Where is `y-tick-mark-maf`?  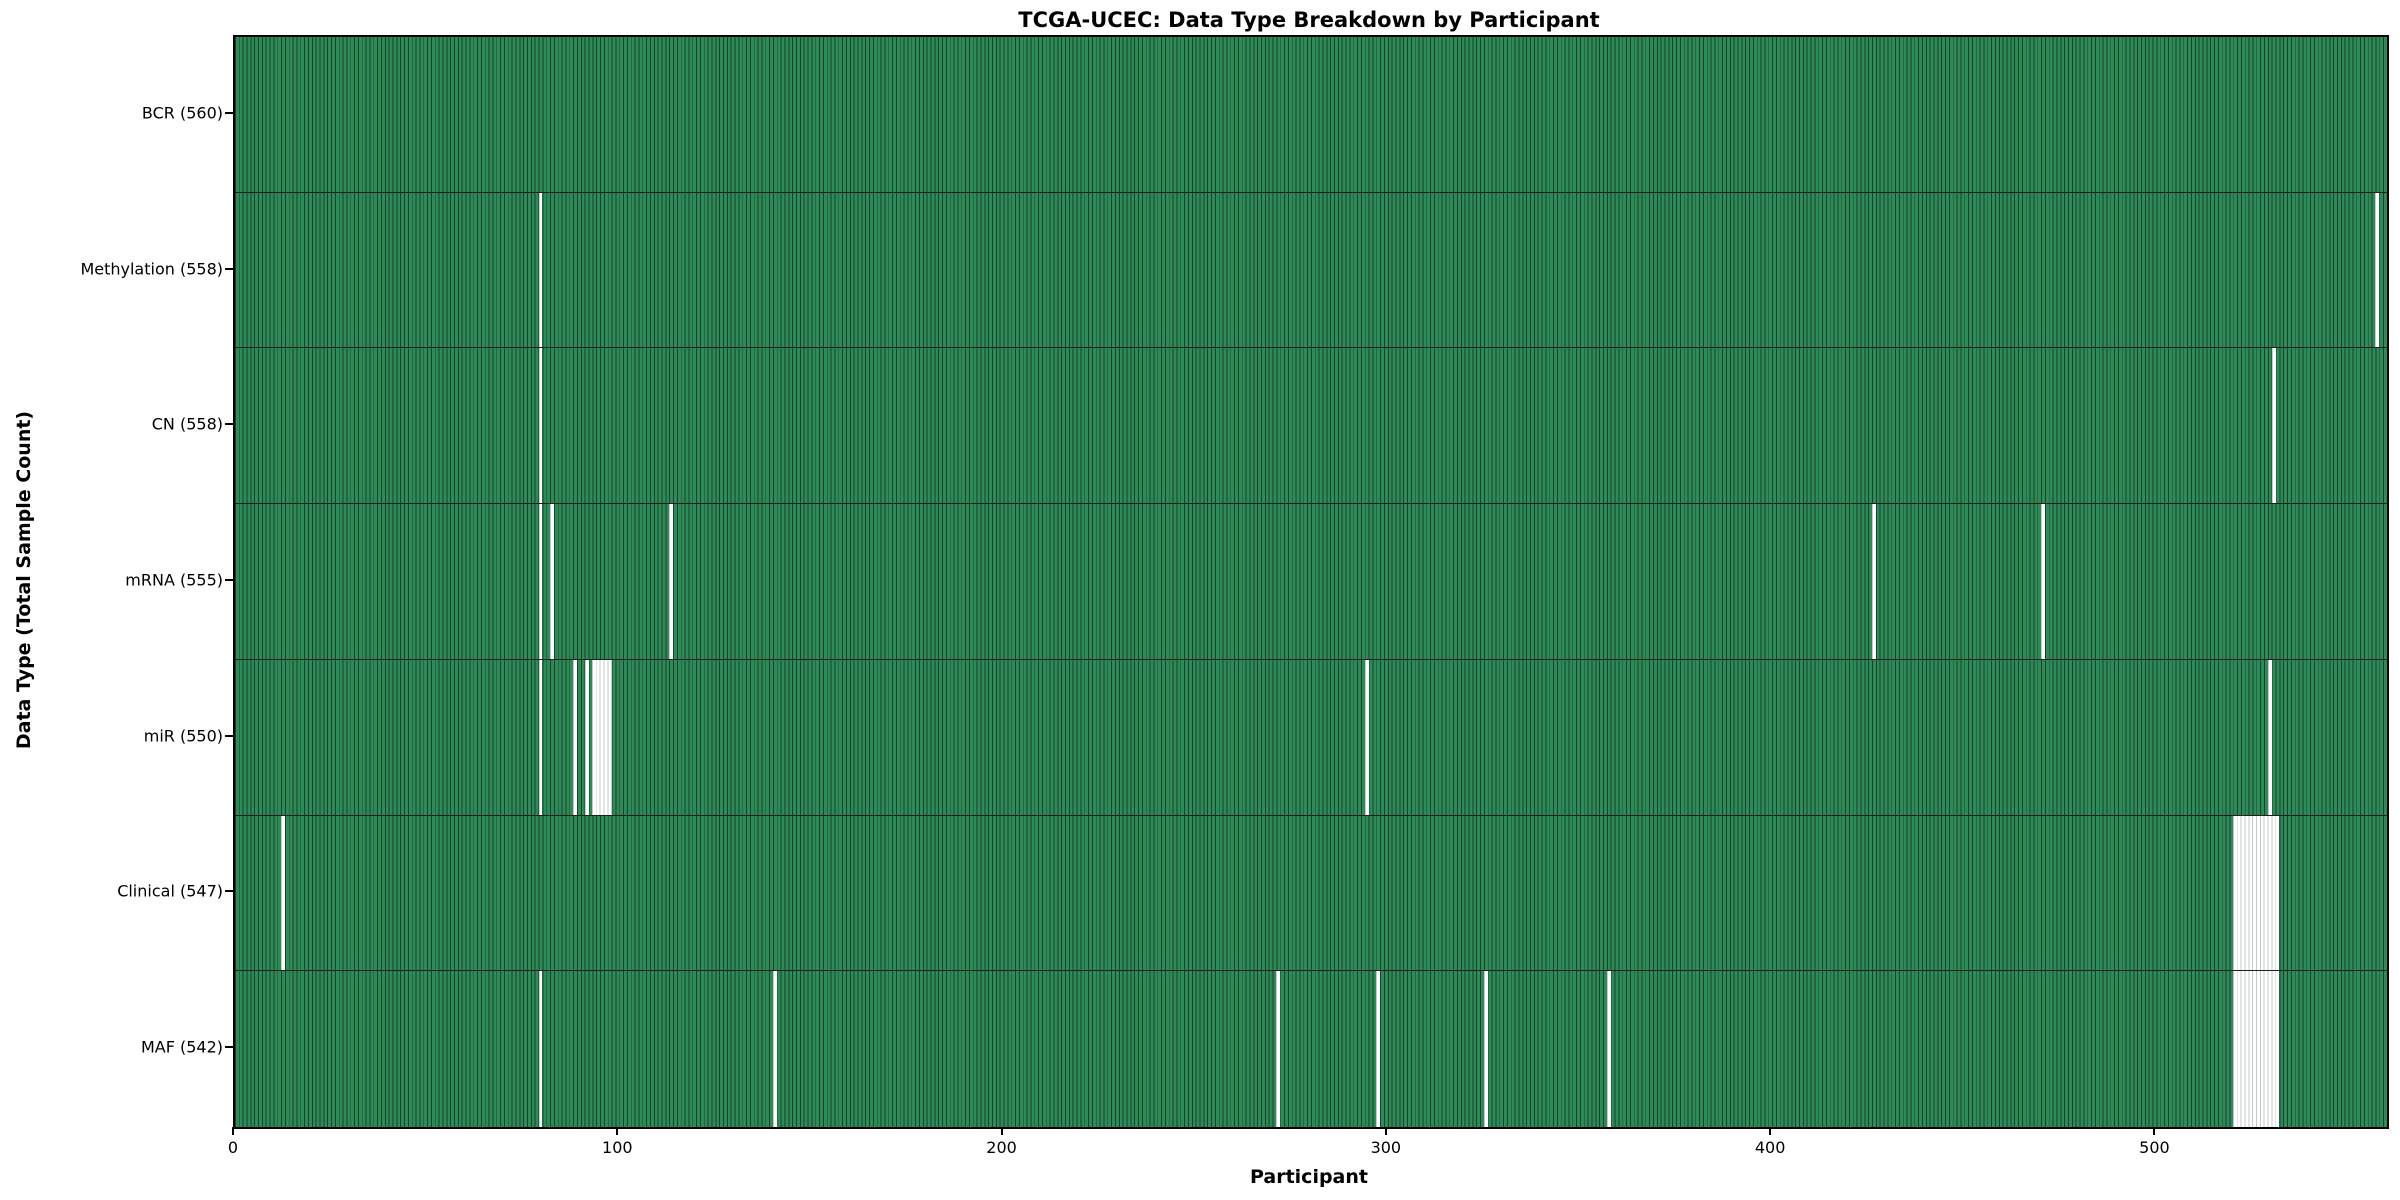
y-tick-mark-maf is located at coordinates (229, 1047).